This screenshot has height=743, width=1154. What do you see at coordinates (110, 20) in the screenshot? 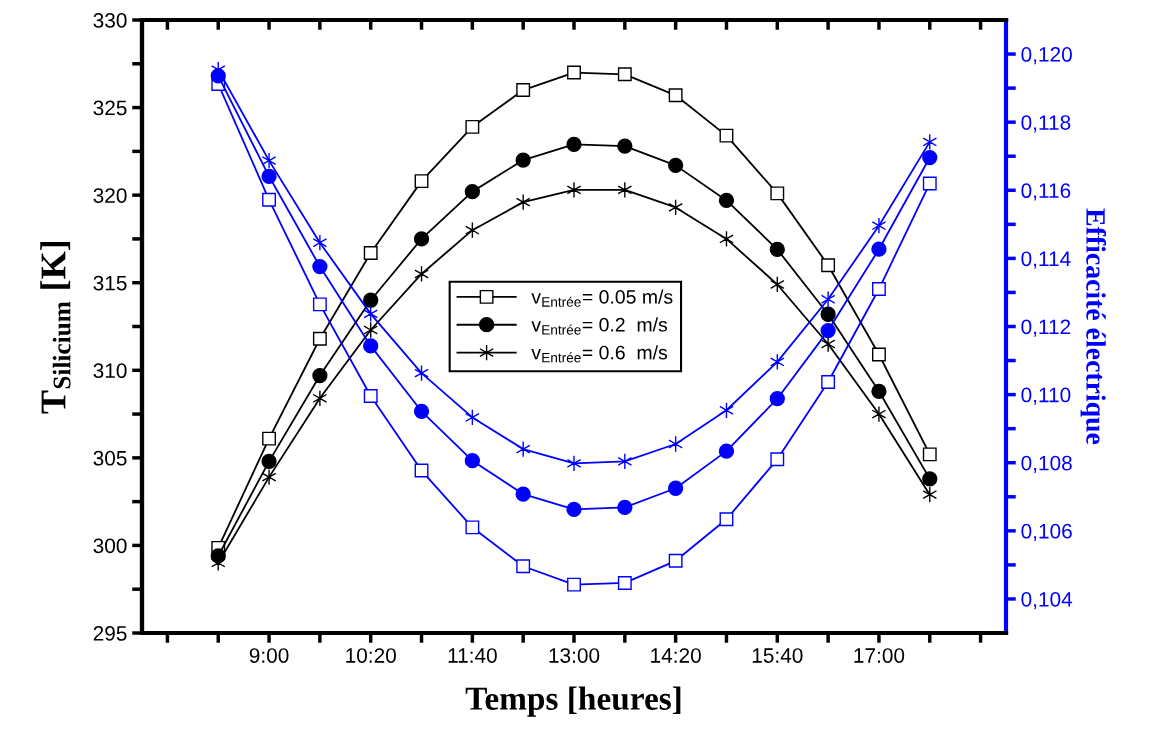
I see `y-tick-label: 330` at bounding box center [110, 20].